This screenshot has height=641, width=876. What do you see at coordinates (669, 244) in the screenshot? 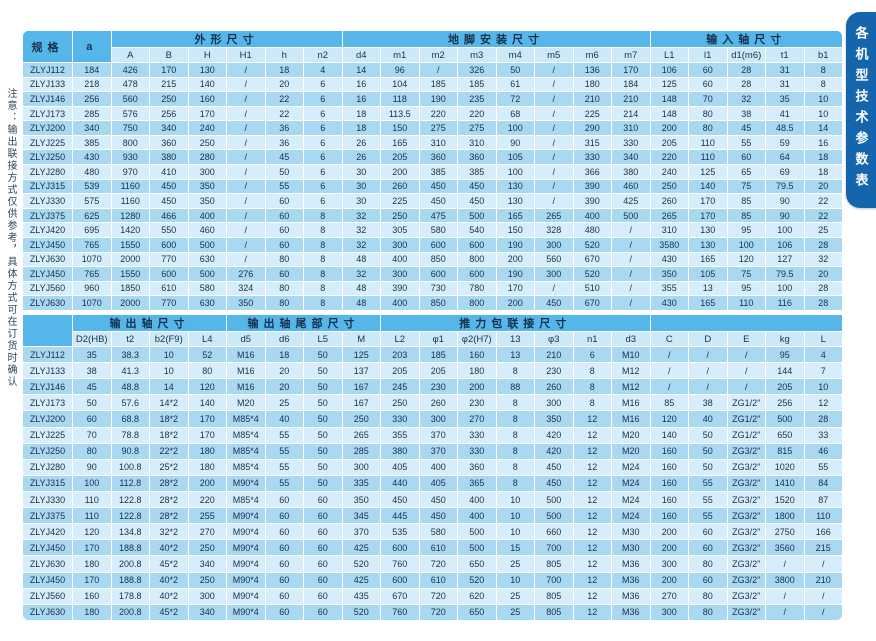
I see `cell: 3580` at bounding box center [669, 244].